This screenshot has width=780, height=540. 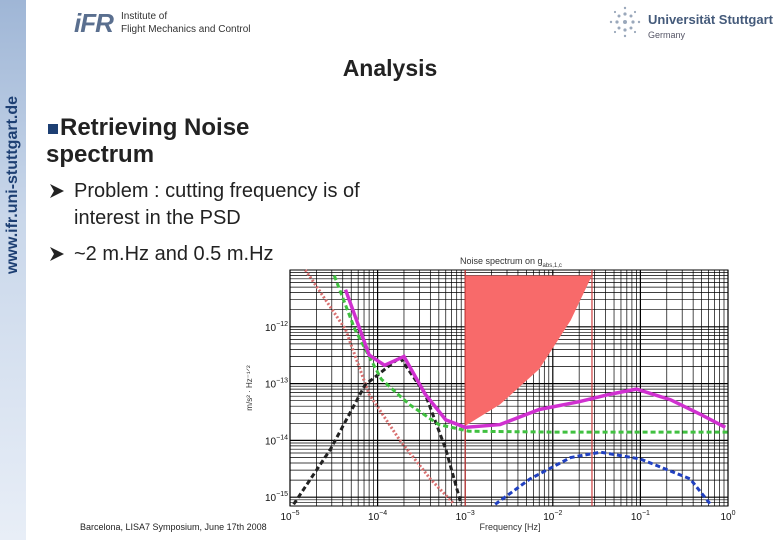 What do you see at coordinates (282, 494) in the screenshot?
I see `tick-label-exponent: −15` at bounding box center [282, 494].